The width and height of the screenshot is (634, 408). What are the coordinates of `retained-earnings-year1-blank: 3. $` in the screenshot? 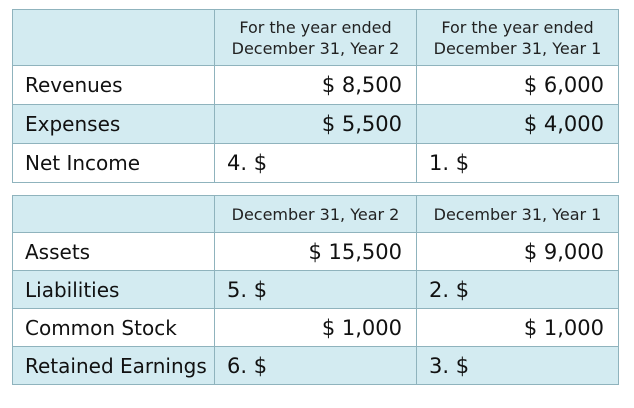 It's located at (517, 365).